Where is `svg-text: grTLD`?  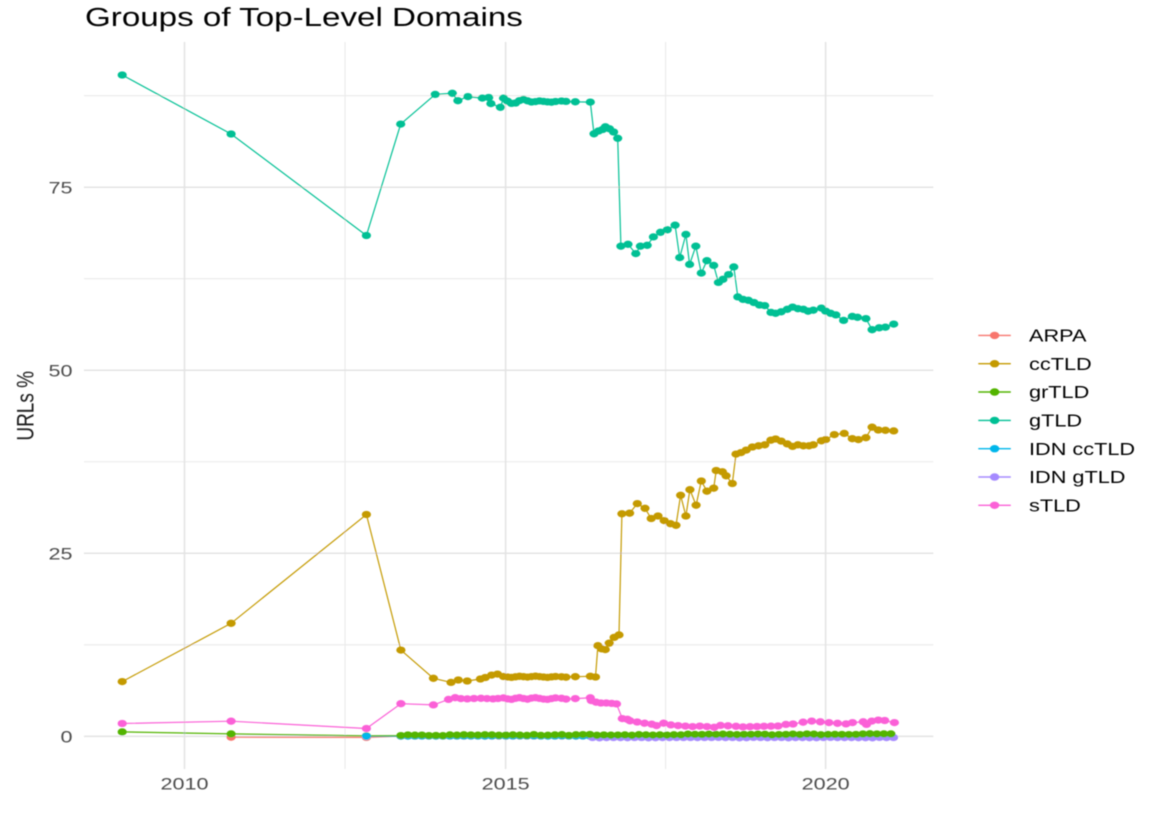
svg-text: grTLD is located at coordinates (1059, 392).